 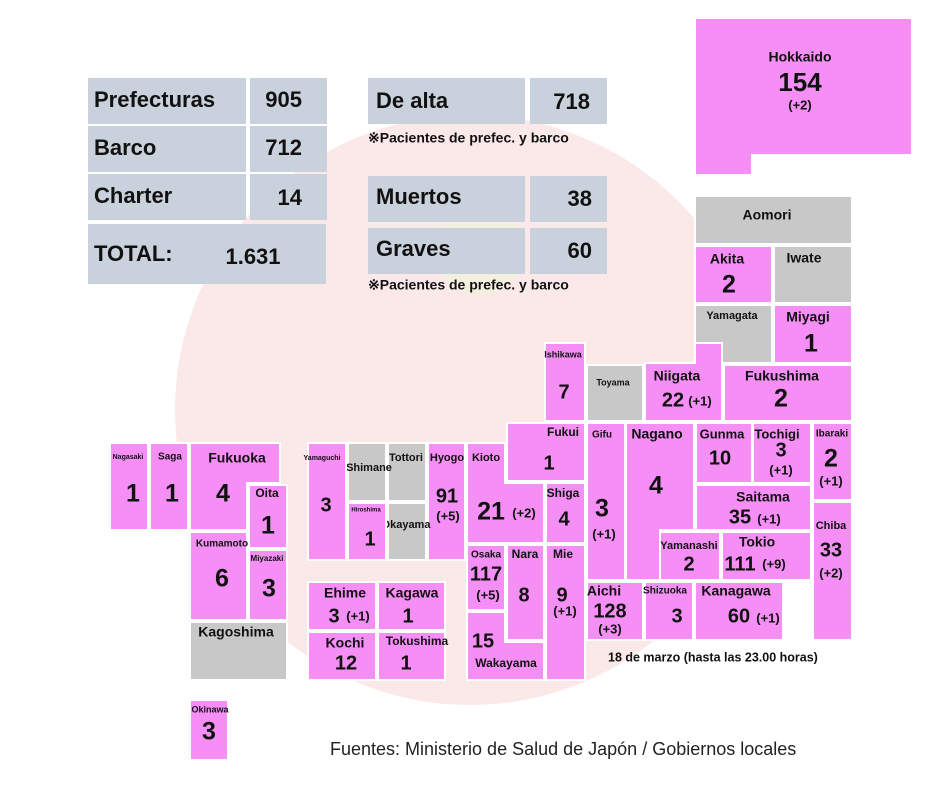 What do you see at coordinates (782, 376) in the screenshot?
I see `prefecture-name: Fukushima` at bounding box center [782, 376].